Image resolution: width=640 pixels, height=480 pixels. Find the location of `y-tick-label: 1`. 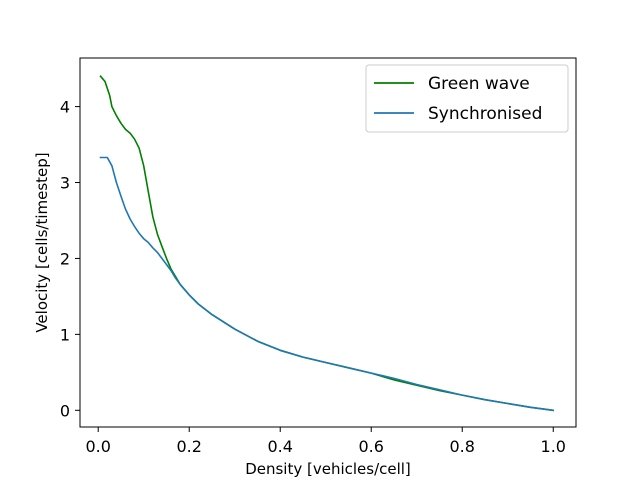

y-tick-label: 1 is located at coordinates (65, 334).